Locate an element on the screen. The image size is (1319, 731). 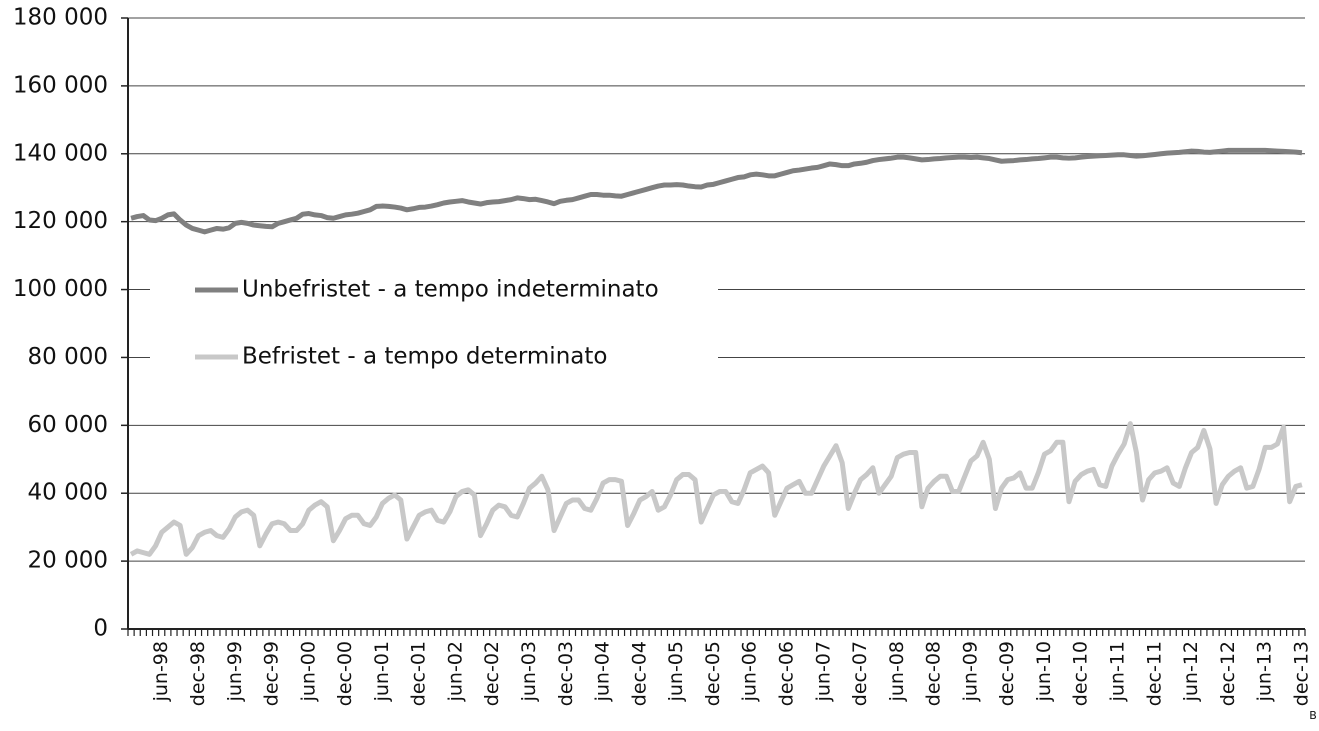
x-tick-label: dec-04 is located at coordinates (639, 673).